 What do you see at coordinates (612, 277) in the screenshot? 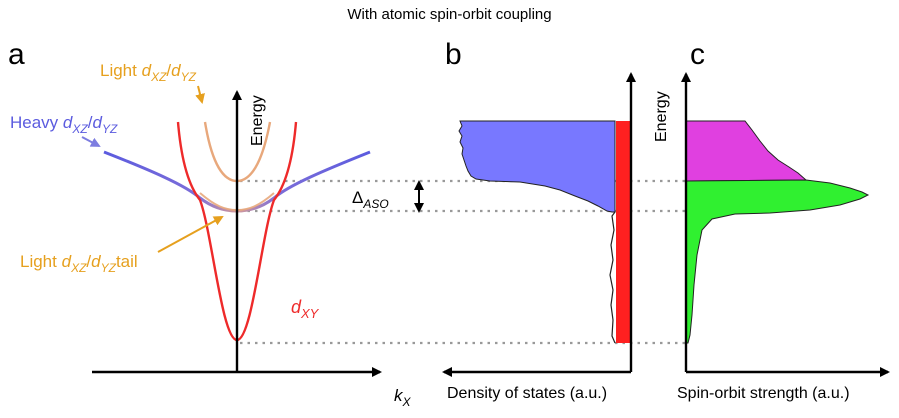
I see `dos-lower-edge` at bounding box center [612, 277].